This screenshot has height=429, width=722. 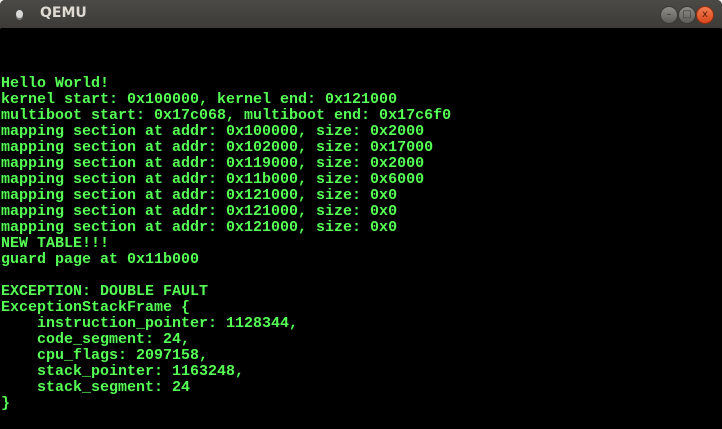 What do you see at coordinates (96, 387) in the screenshot?
I see `console-line: stack_segment: 24` at bounding box center [96, 387].